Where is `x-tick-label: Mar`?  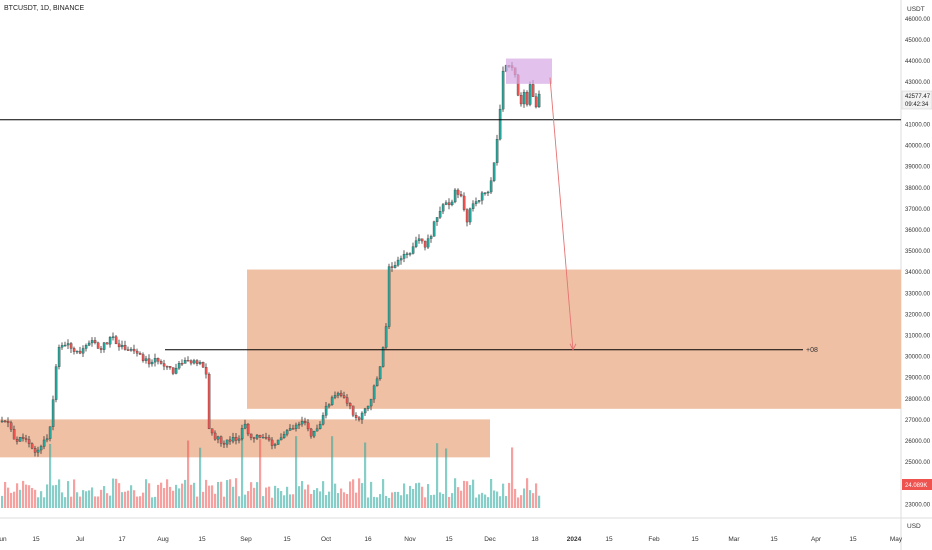 x-tick-label: Mar is located at coordinates (734, 539).